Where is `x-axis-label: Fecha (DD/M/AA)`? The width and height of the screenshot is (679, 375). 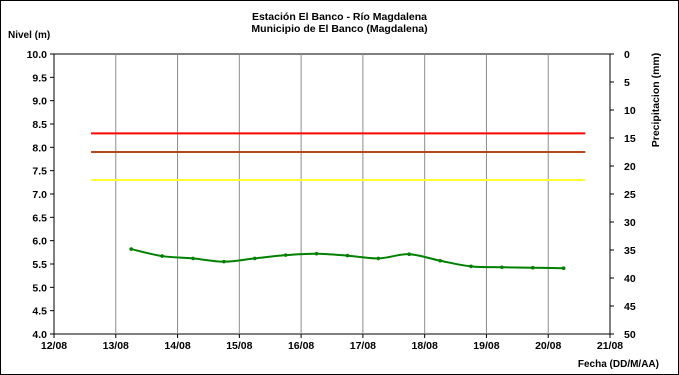
x-axis-label: Fecha (DD/M/AA) is located at coordinates (618, 364).